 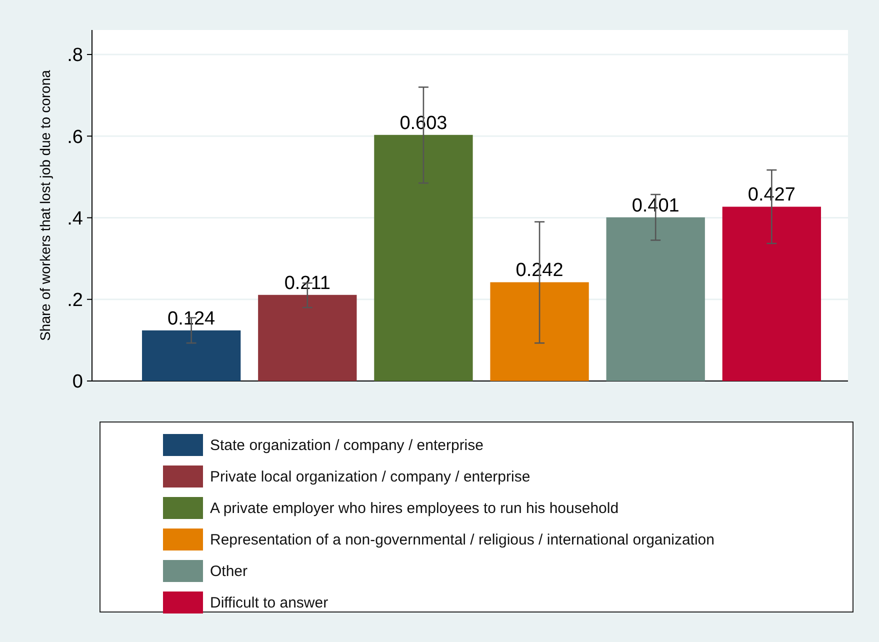 What do you see at coordinates (75, 55) in the screenshot?
I see `y-tick-label: .8` at bounding box center [75, 55].